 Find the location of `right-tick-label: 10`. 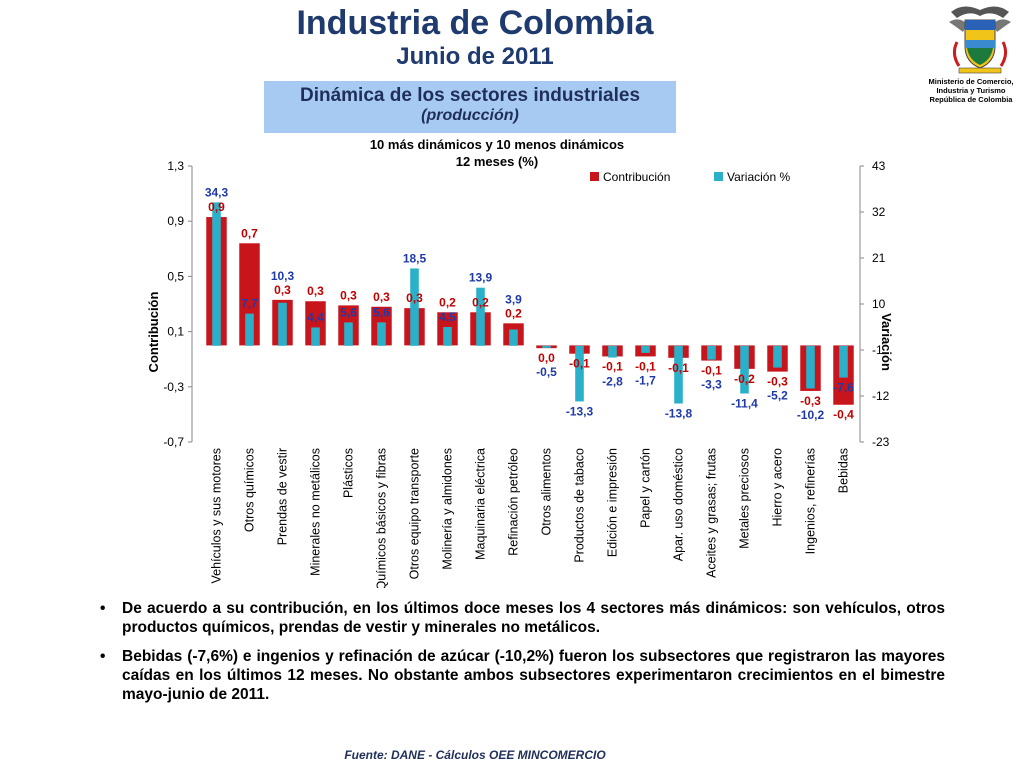

right-tick-label: 10 is located at coordinates (879, 304).